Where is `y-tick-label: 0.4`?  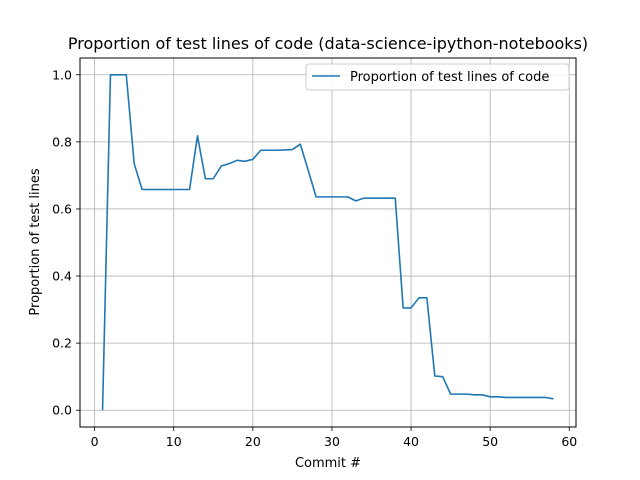
y-tick-label: 0.4 is located at coordinates (62, 276).